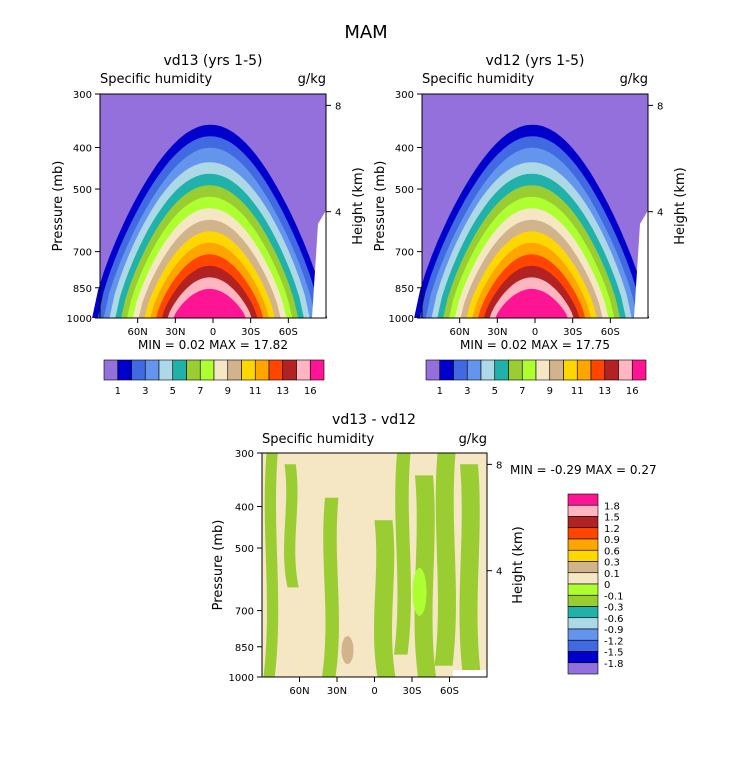  I want to click on panel-2-colorbar-label: 13, so click(604, 391).